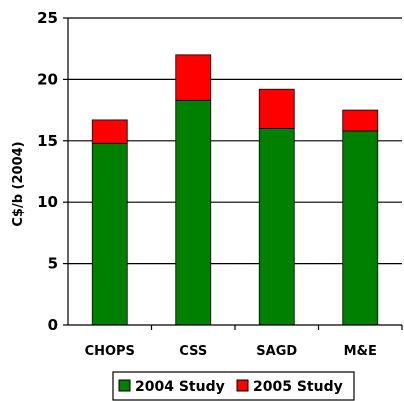  Describe the element at coordinates (47, 202) in the screenshot. I see `y-tick-label: 10` at that location.